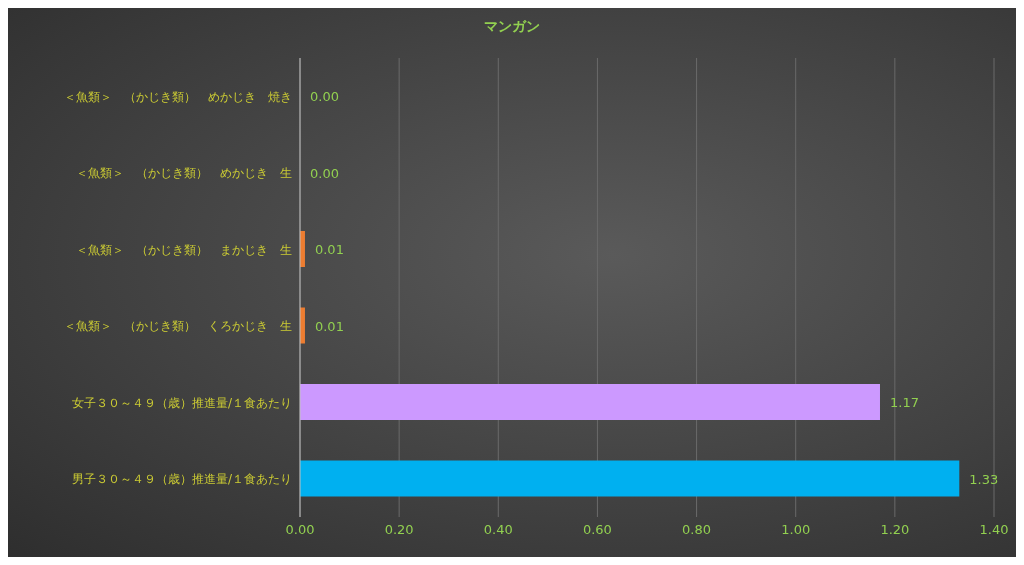  What do you see at coordinates (181, 402) in the screenshot?
I see `y-tick-label: 女子３０～４９（歳）推進量/１食あたり` at bounding box center [181, 402].